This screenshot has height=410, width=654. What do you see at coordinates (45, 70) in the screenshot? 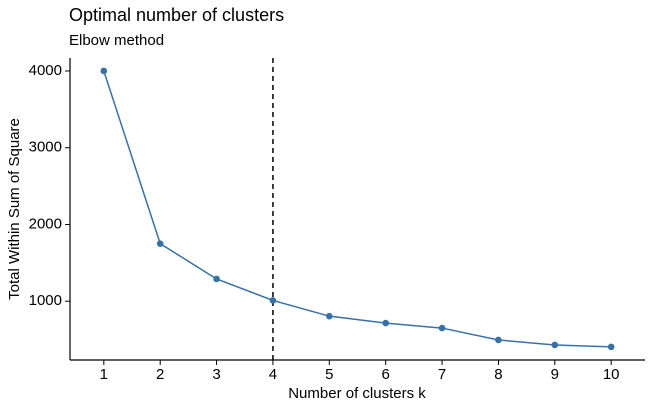
I see `y-tick-label: 4000` at bounding box center [45, 70].